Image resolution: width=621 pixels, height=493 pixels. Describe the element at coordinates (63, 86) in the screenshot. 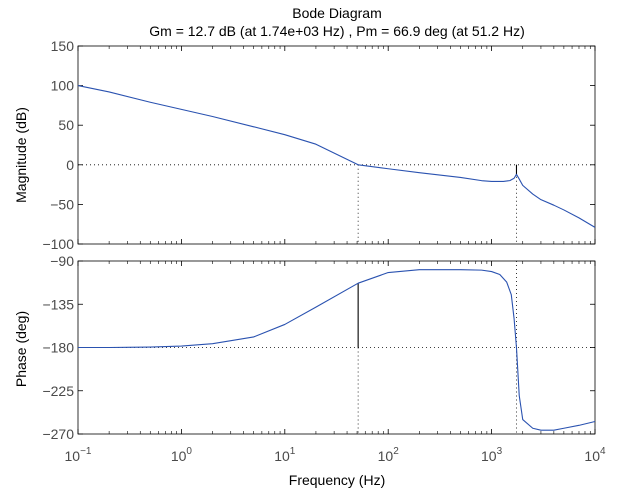

I see `magnitude-y-tick-label: 100` at that location.